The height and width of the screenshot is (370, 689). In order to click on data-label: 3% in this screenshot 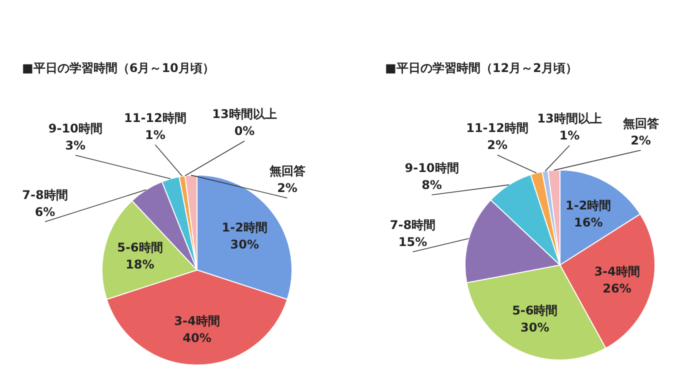, I will do `click(75, 145)`.